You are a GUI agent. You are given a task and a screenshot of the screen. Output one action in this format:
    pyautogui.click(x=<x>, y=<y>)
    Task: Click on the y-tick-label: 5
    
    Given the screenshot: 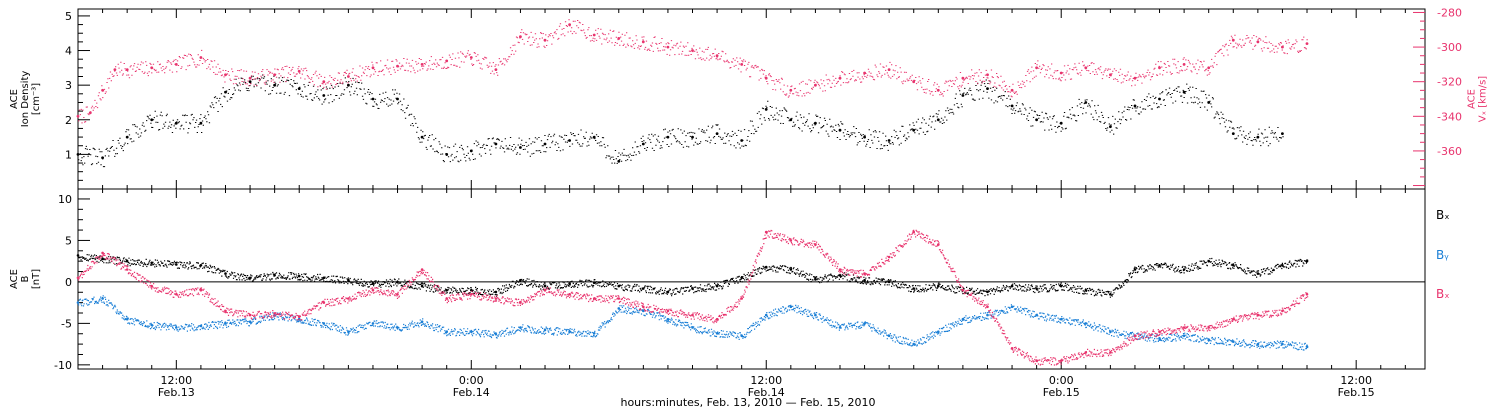 What is the action you would take?
    pyautogui.click(x=68, y=240)
    